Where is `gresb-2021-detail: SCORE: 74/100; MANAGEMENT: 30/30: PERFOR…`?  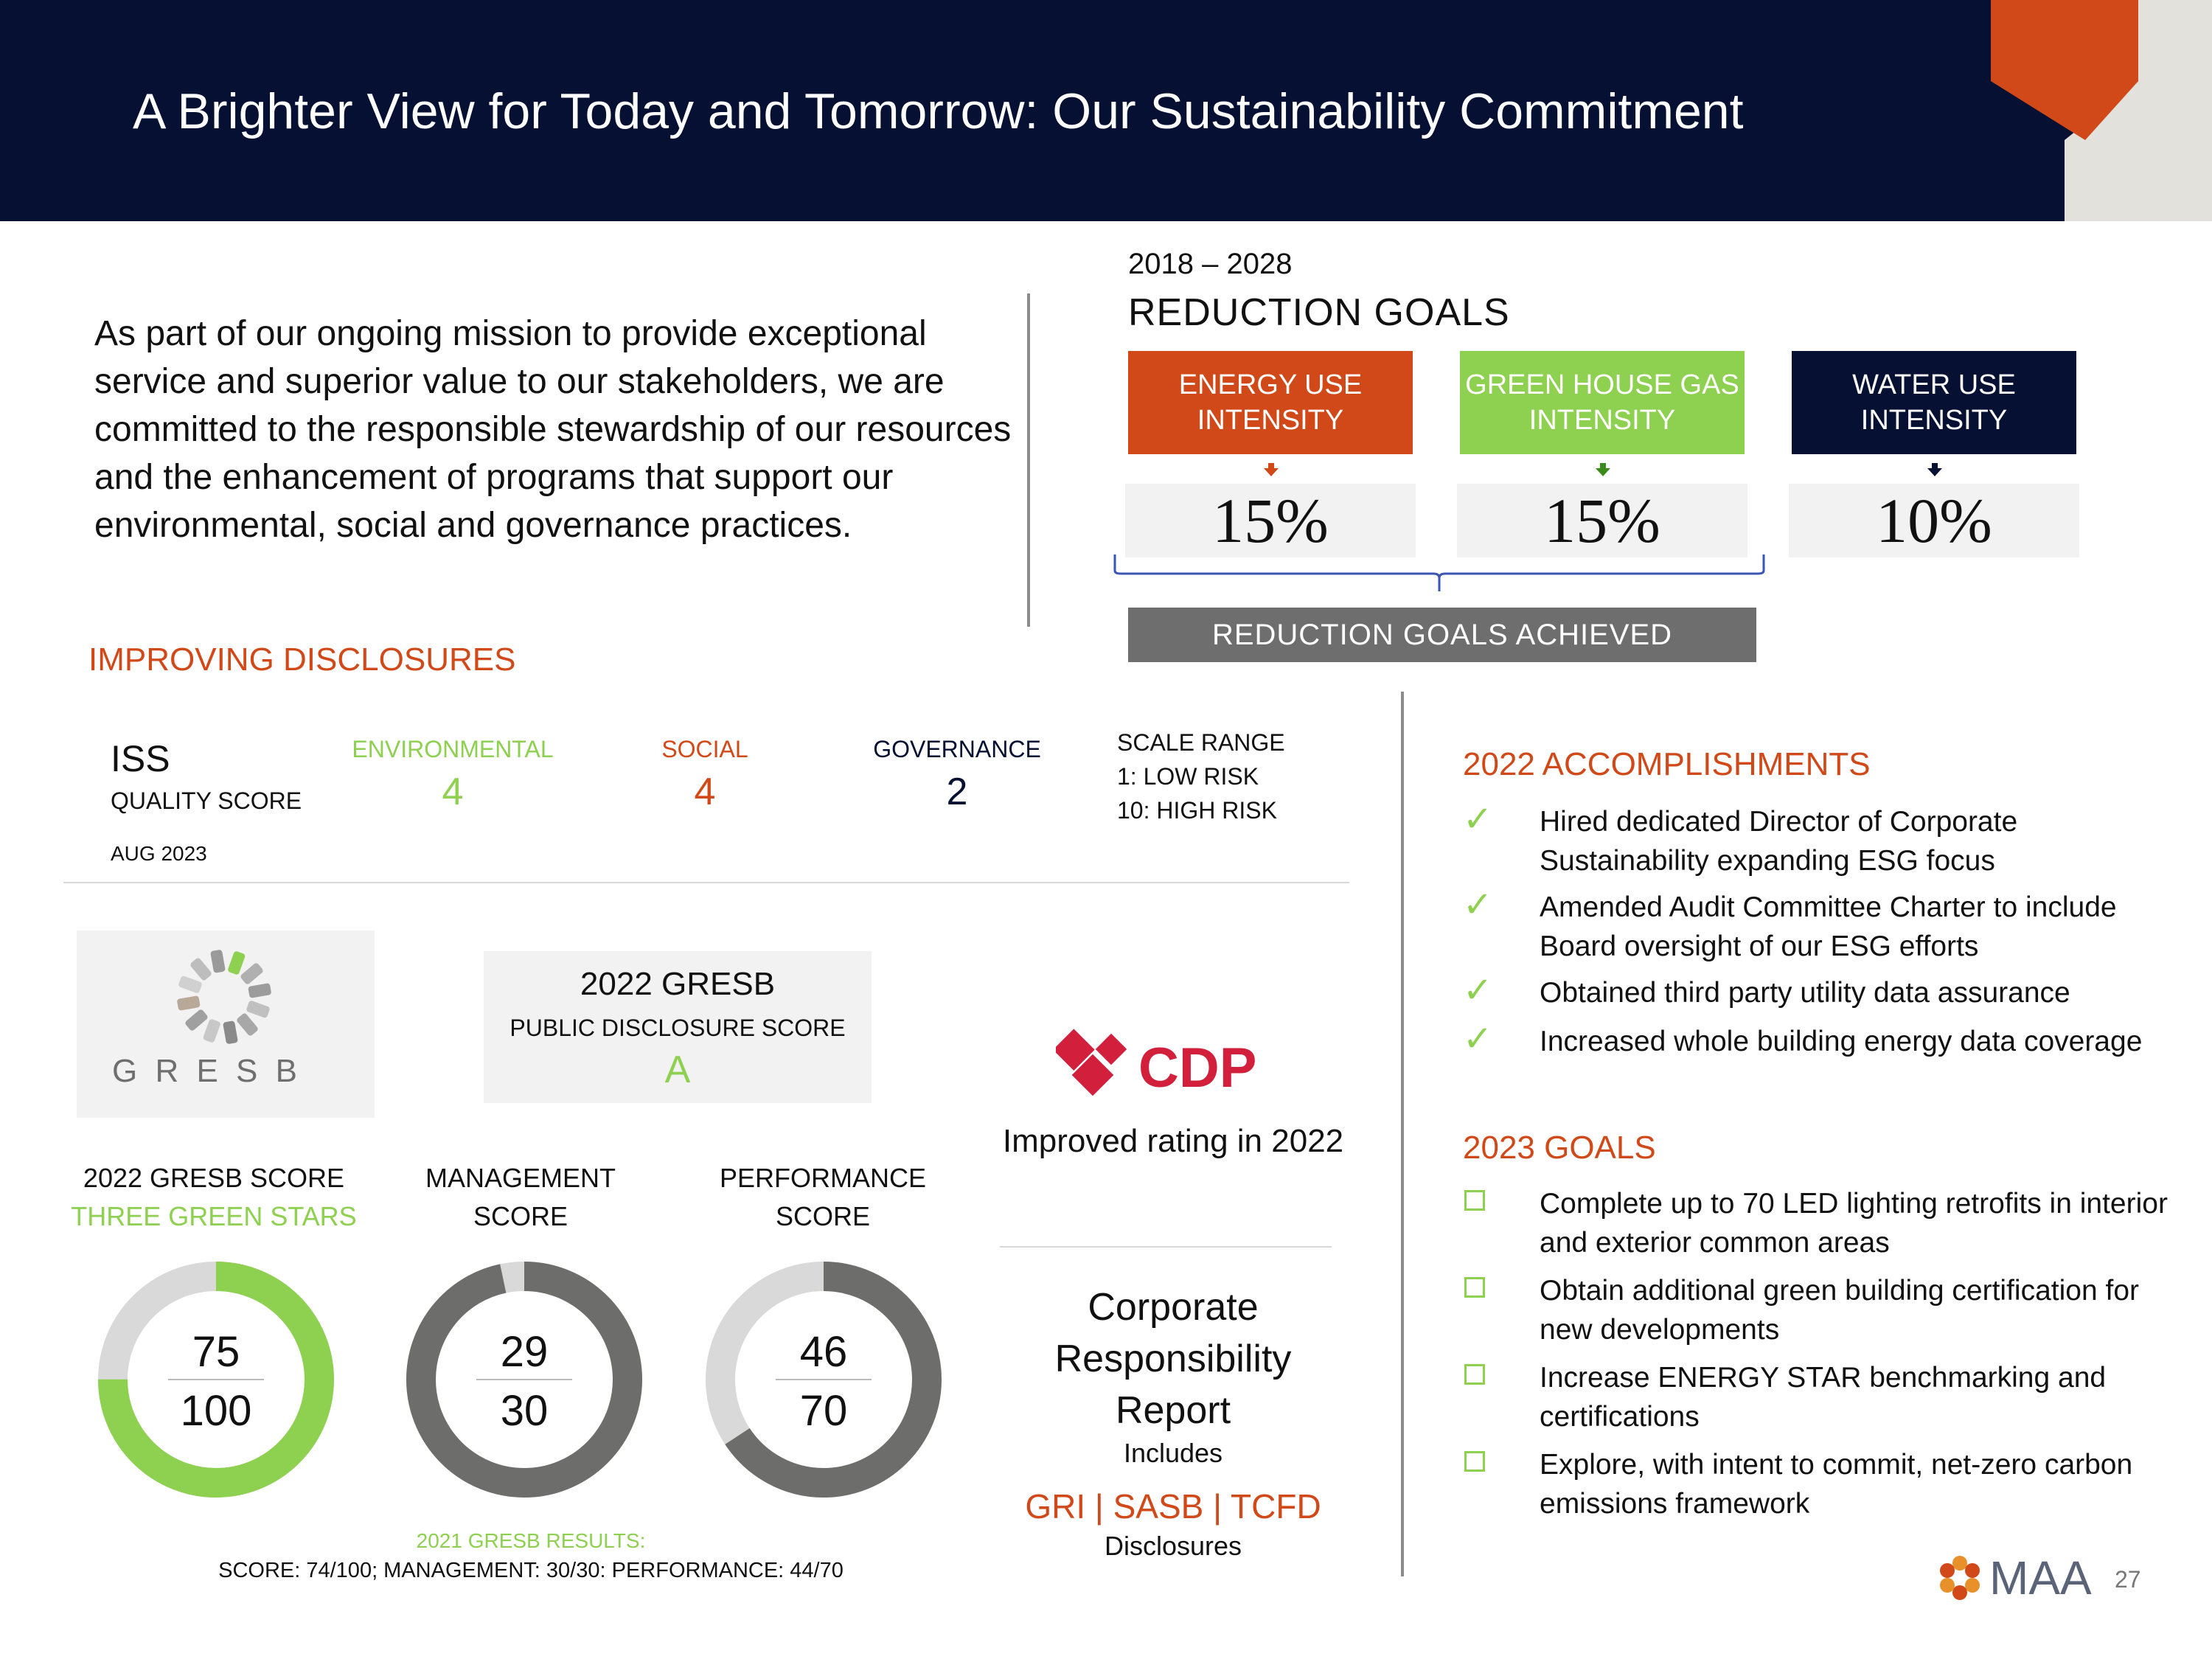
gresb-2021-detail: SCORE: 74/100; MANAGEMENT: 30/30: PERFOR… is located at coordinates (531, 1570).